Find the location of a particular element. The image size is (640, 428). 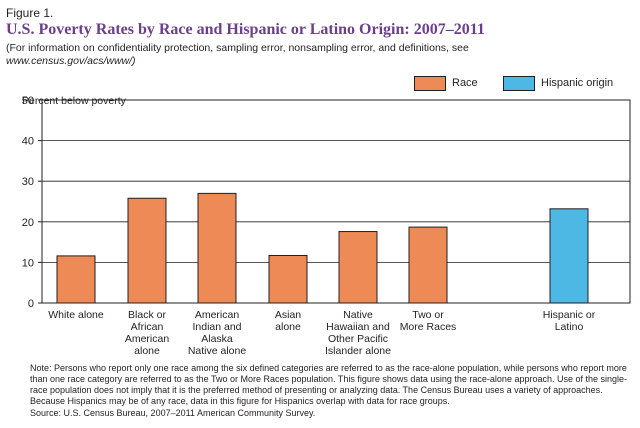

figure-label: Figure 1. is located at coordinates (30, 13).